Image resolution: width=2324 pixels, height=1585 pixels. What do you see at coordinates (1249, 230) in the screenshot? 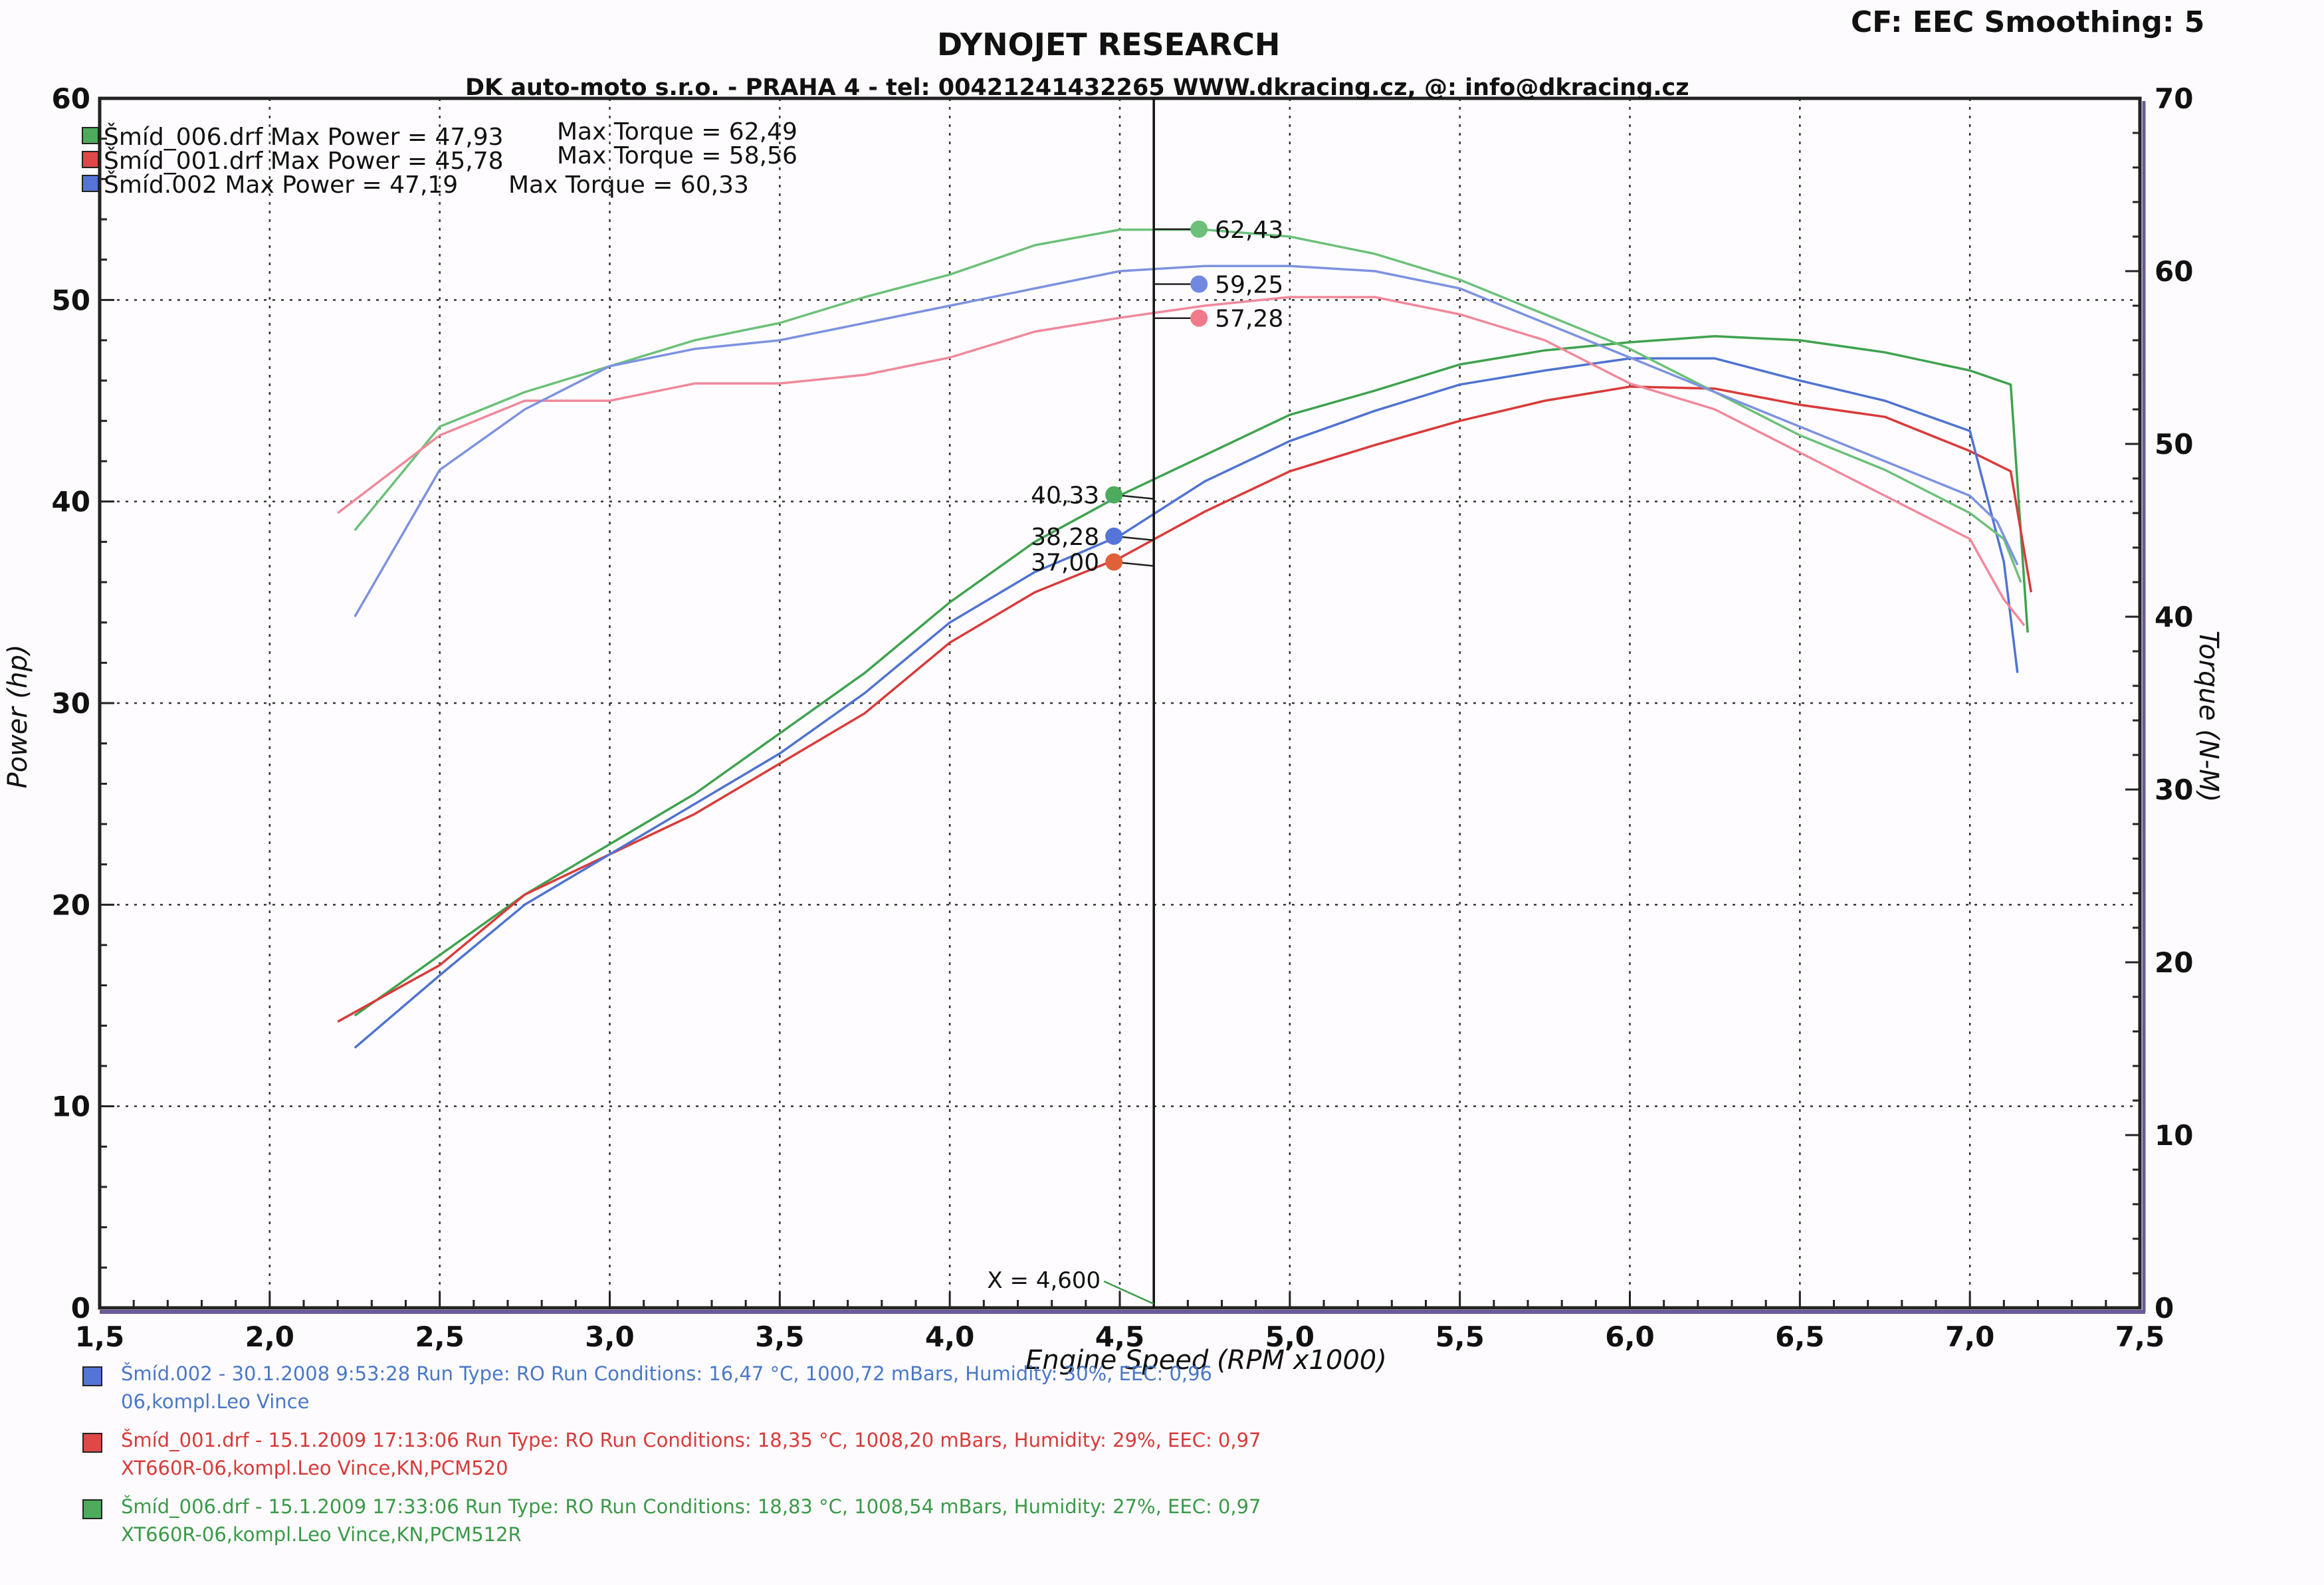
I see `torque-marker-label: 62,43` at bounding box center [1249, 230].